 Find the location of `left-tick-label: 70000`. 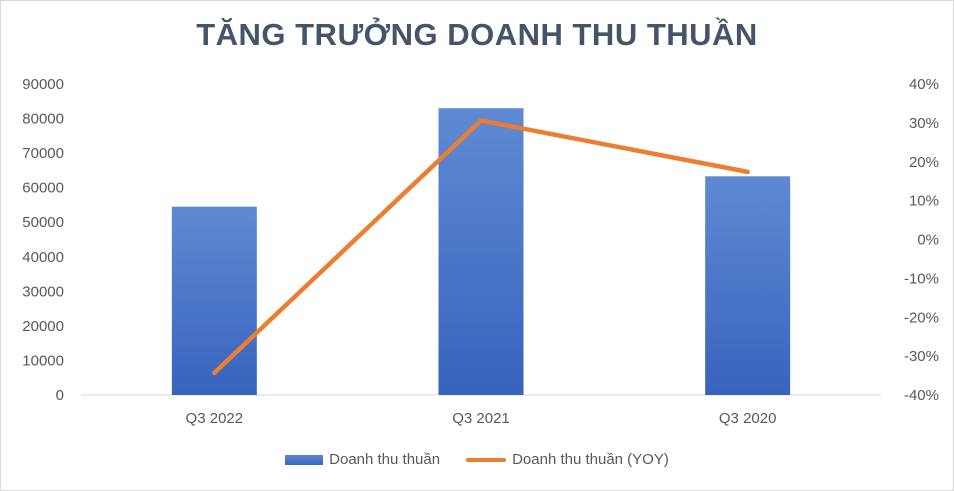

left-tick-label: 70000 is located at coordinates (43, 153).